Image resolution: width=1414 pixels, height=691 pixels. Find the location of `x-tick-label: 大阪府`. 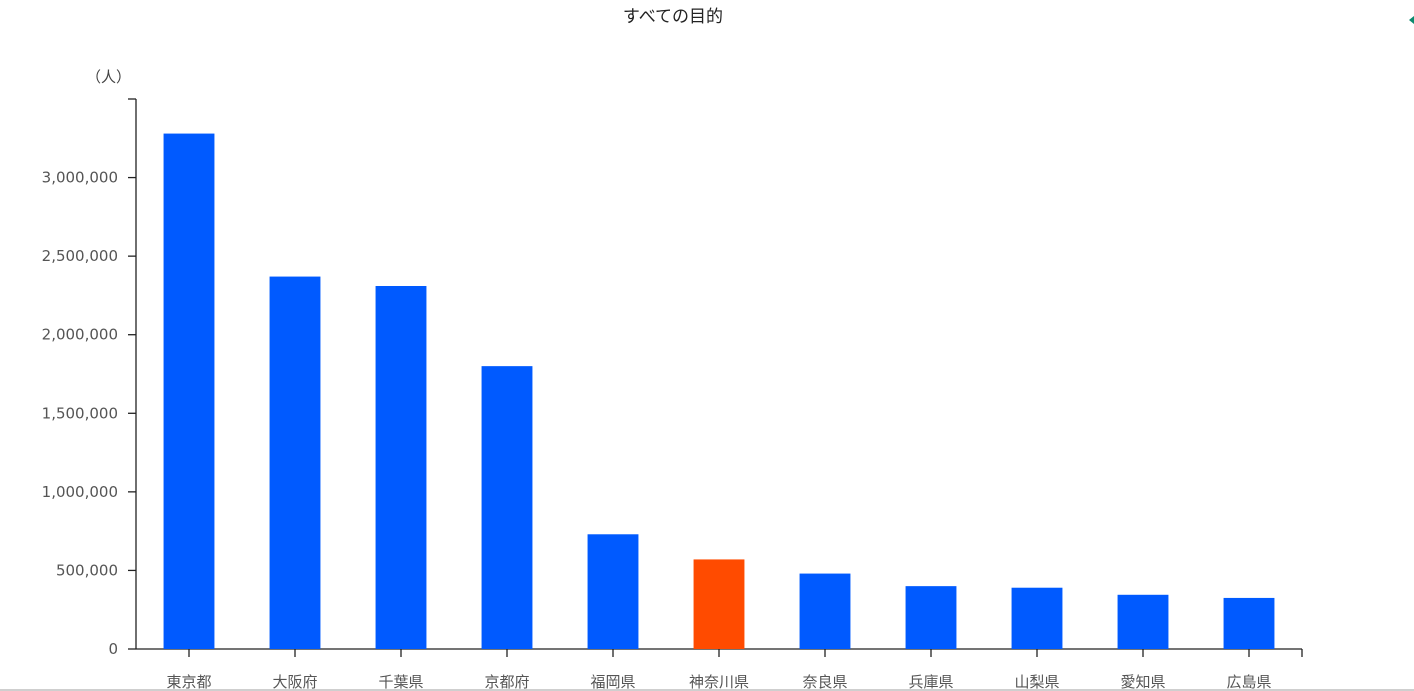

x-tick-label: 大阪府 is located at coordinates (294, 682).